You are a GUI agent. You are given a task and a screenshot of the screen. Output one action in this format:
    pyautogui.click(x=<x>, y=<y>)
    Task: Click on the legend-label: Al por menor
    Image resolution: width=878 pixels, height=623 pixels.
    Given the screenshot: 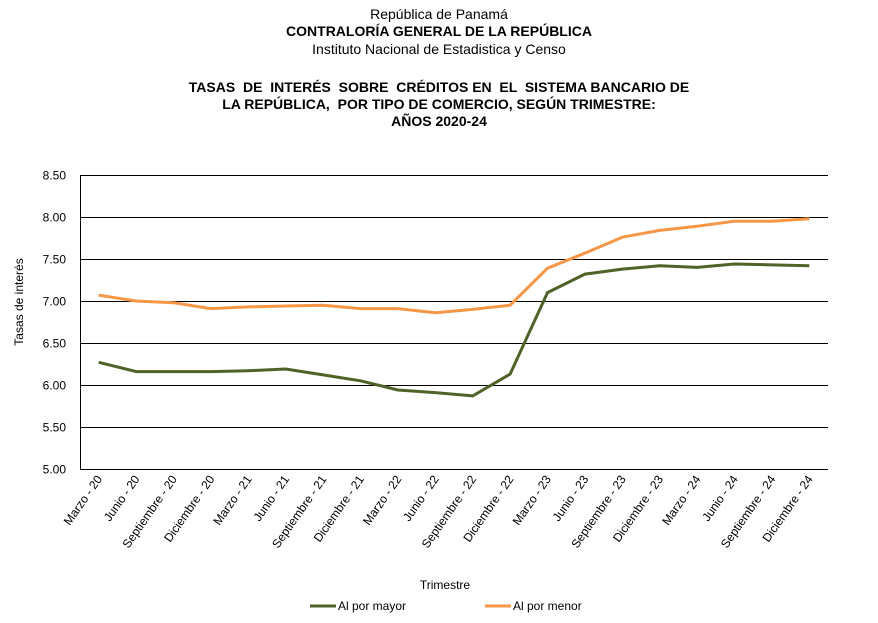 What is the action you would take?
    pyautogui.click(x=547, y=606)
    